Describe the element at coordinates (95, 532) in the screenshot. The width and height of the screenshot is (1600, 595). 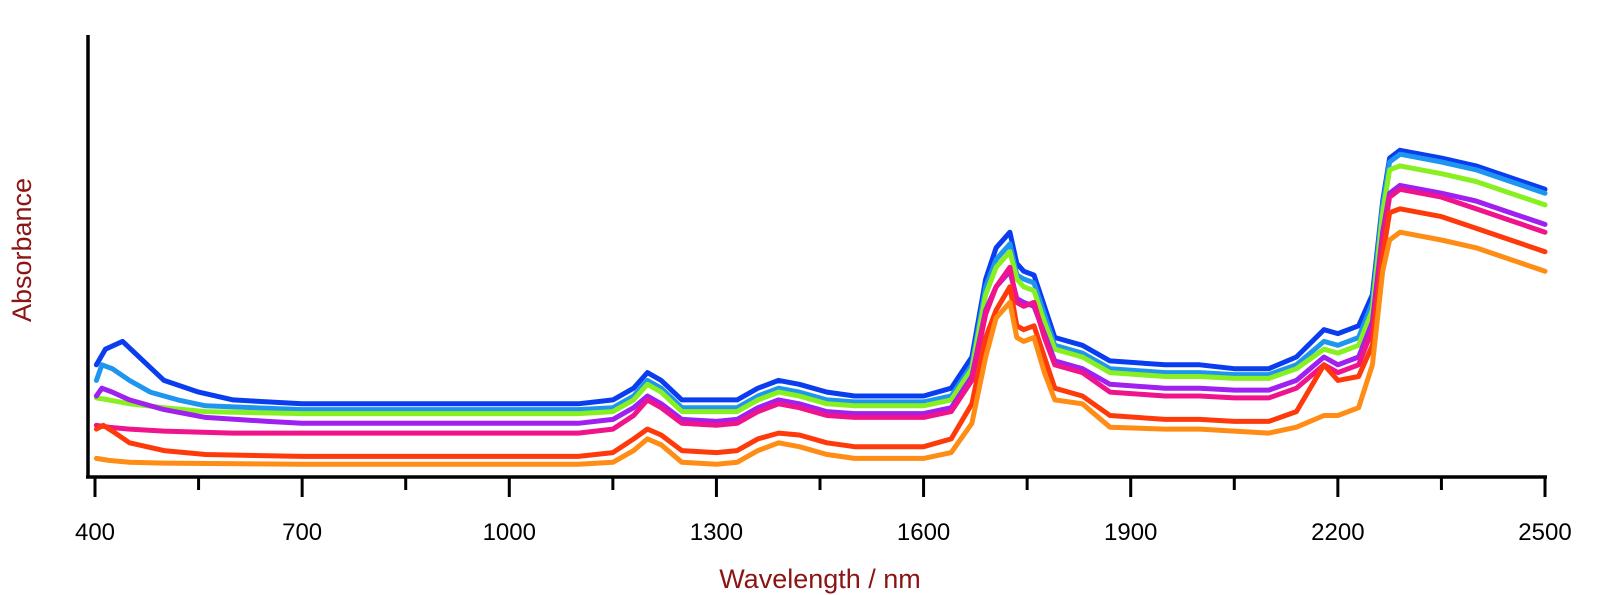
I see `x-tick-label: 400` at that location.